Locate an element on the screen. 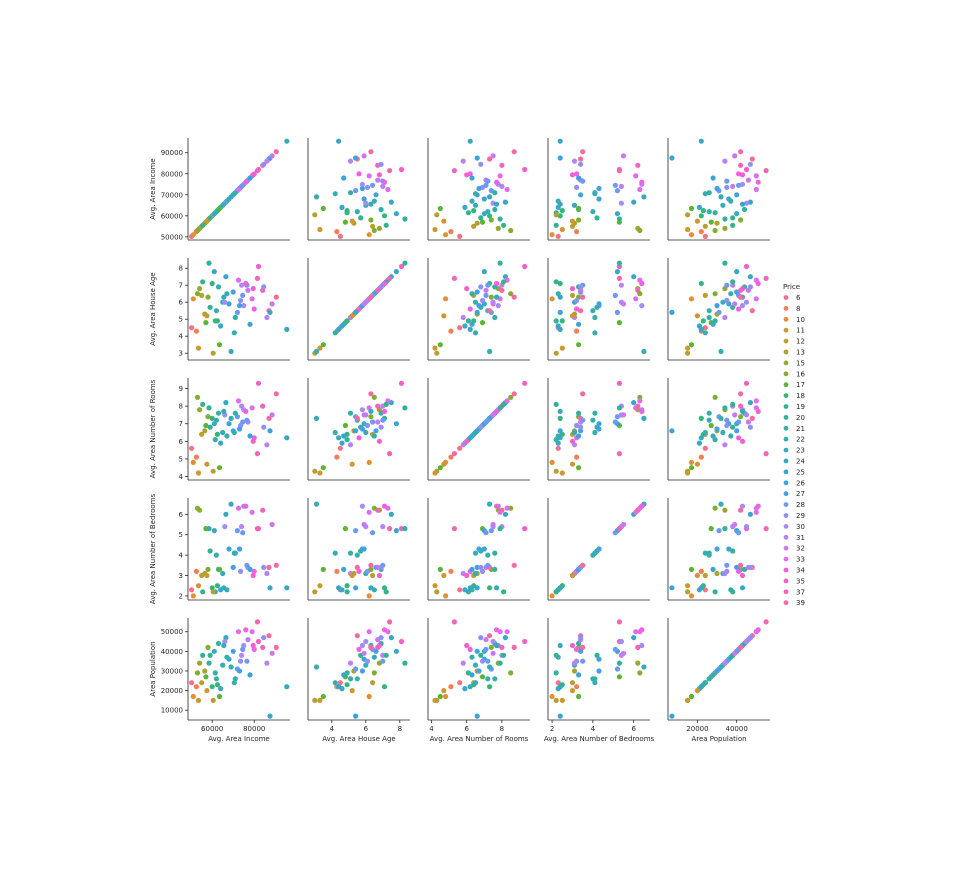  legend-label: 27 is located at coordinates (800, 494).